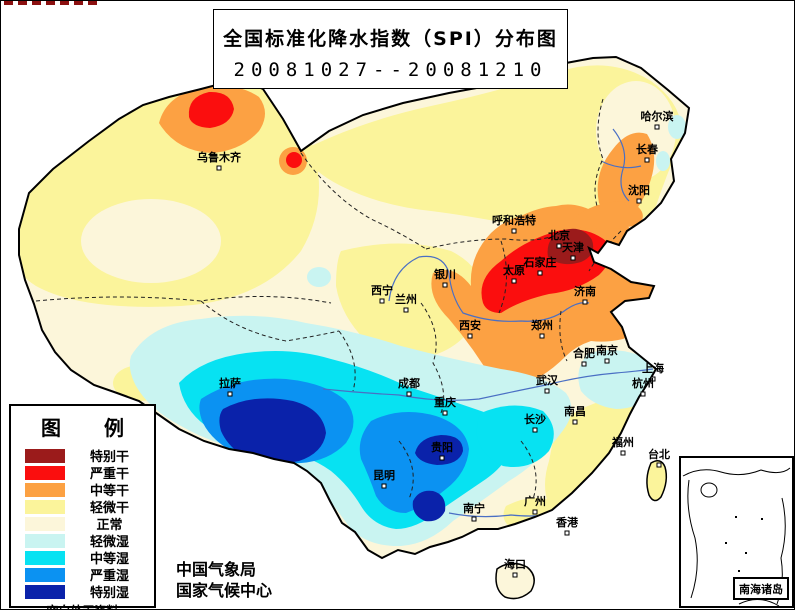 This screenshot has width=795, height=610. Describe the element at coordinates (559, 235) in the screenshot. I see `city-label: 北京` at that location.